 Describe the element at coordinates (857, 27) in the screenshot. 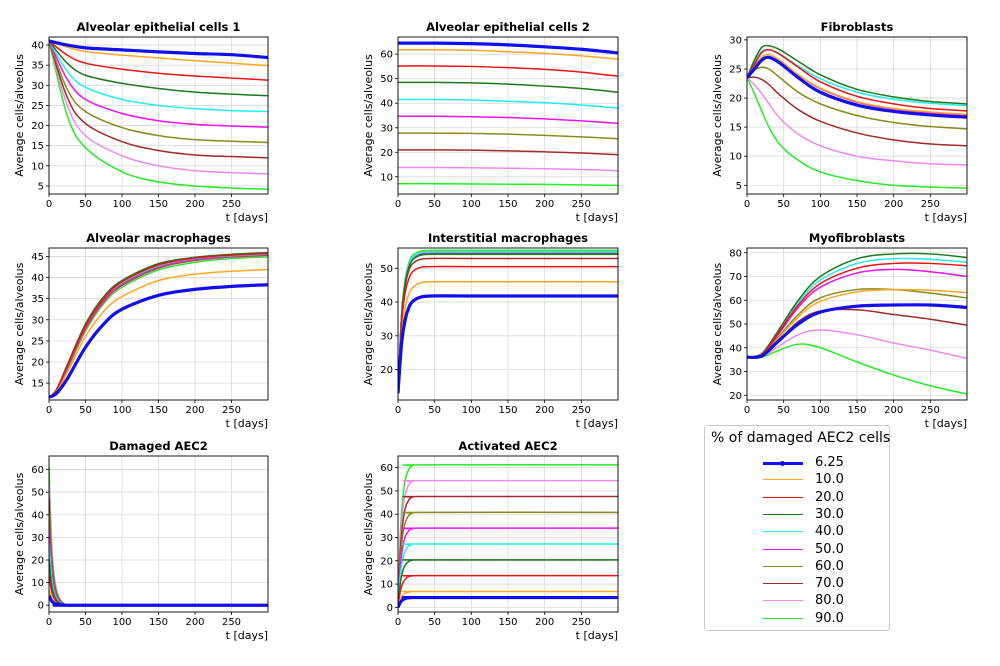

I see `chart-title: Fibroblasts` at that location.